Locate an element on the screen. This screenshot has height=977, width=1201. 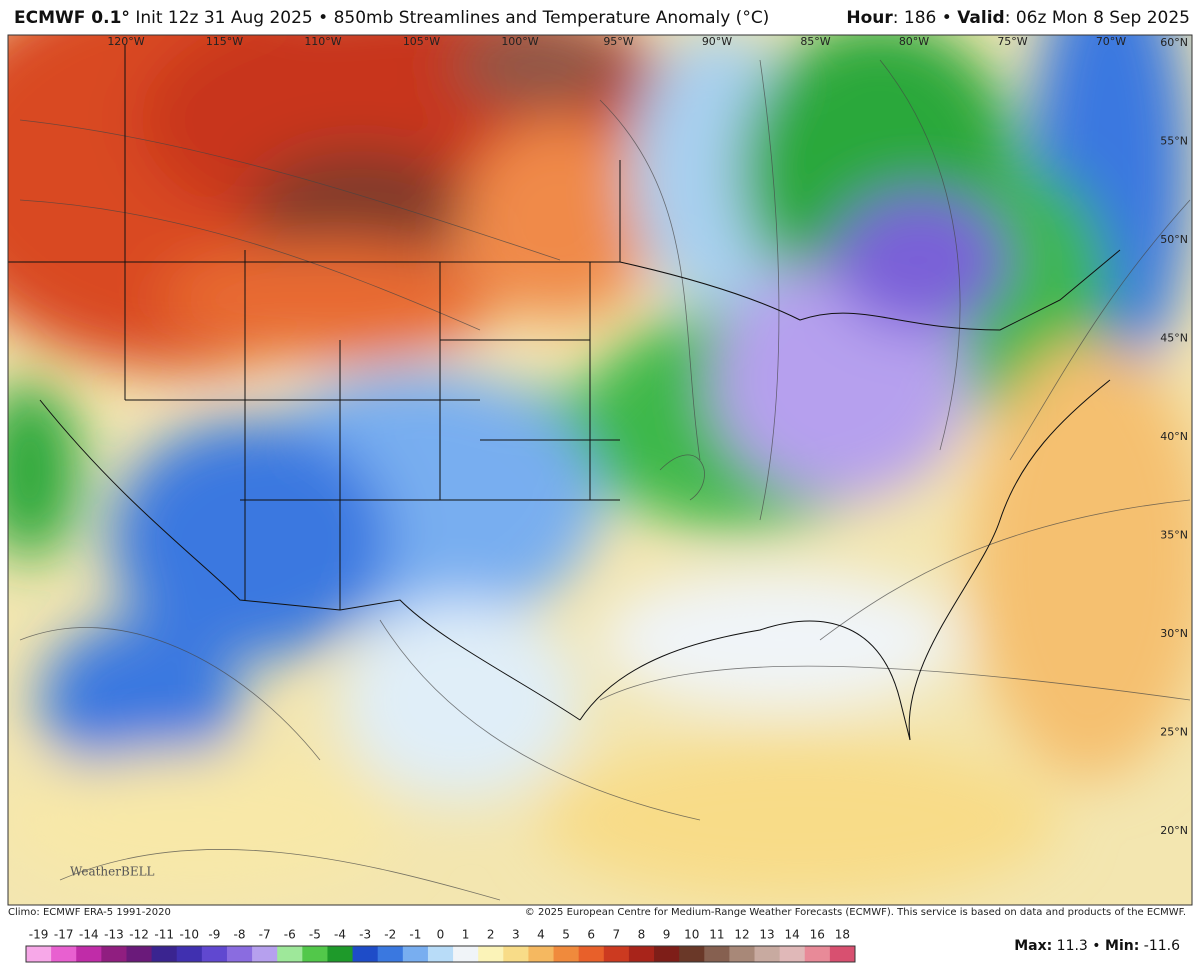
colorbar-label: 2 is located at coordinates (491, 935).